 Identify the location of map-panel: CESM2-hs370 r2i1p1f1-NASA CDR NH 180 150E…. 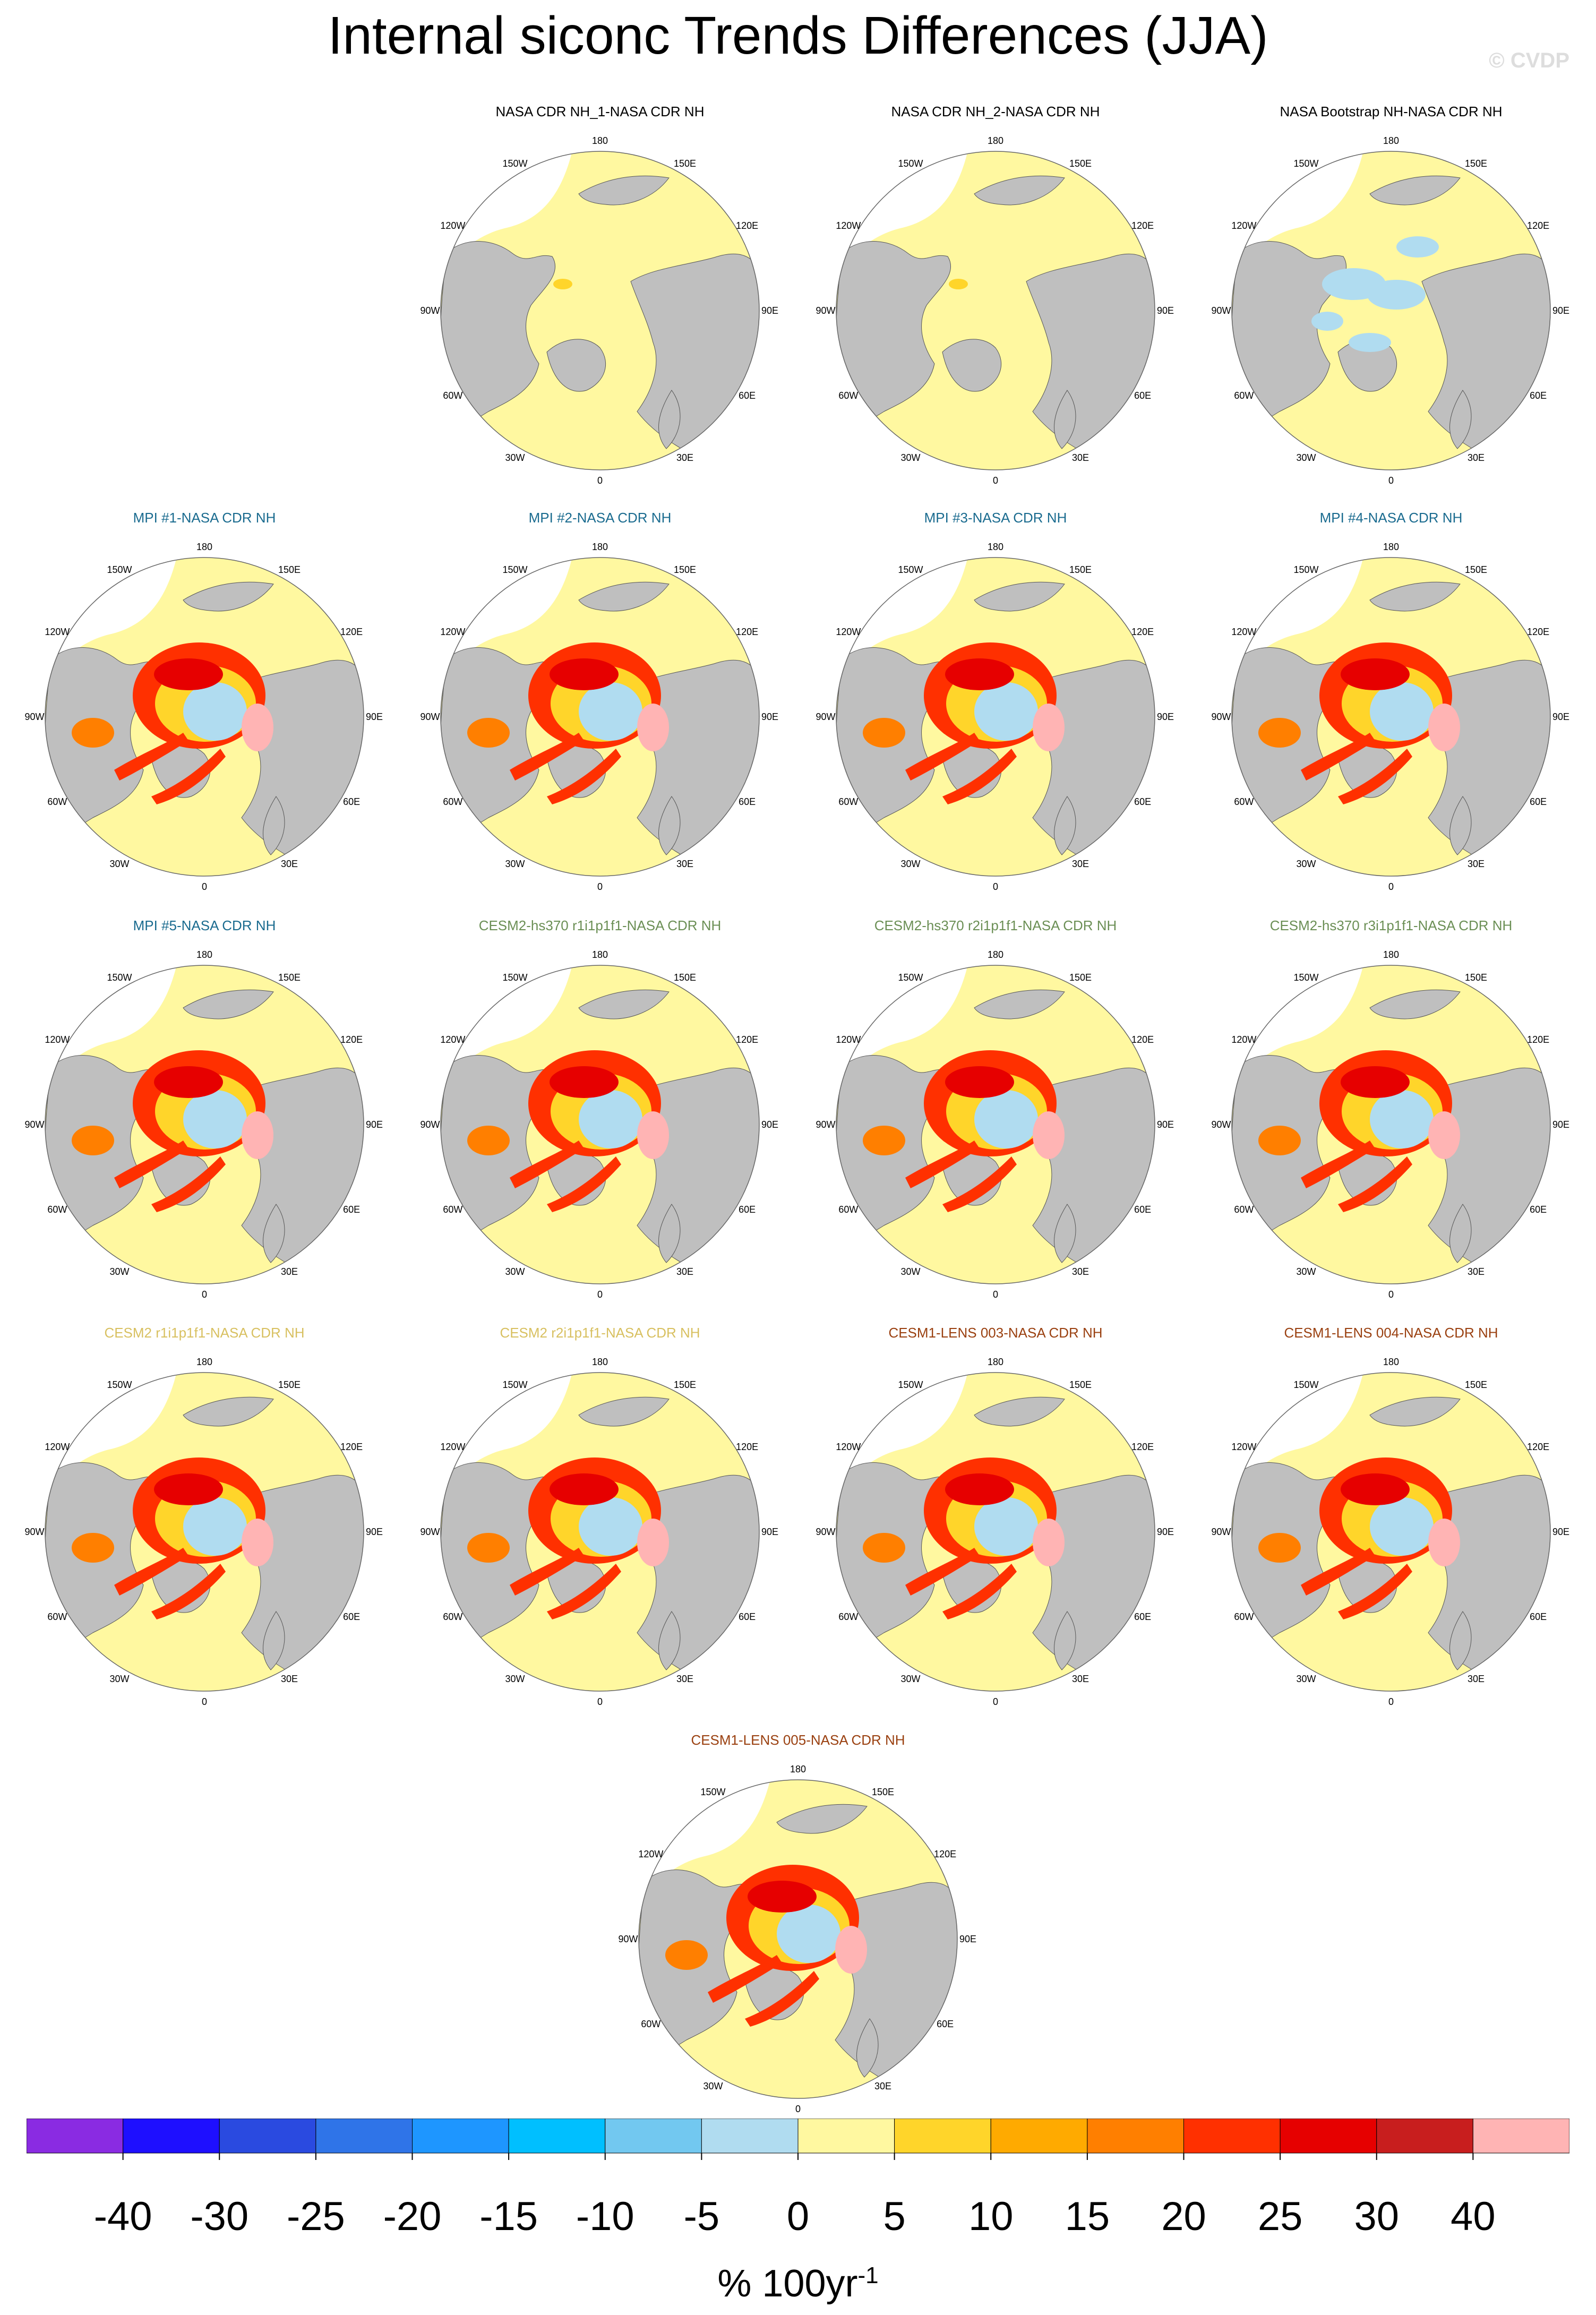
(996, 1119).